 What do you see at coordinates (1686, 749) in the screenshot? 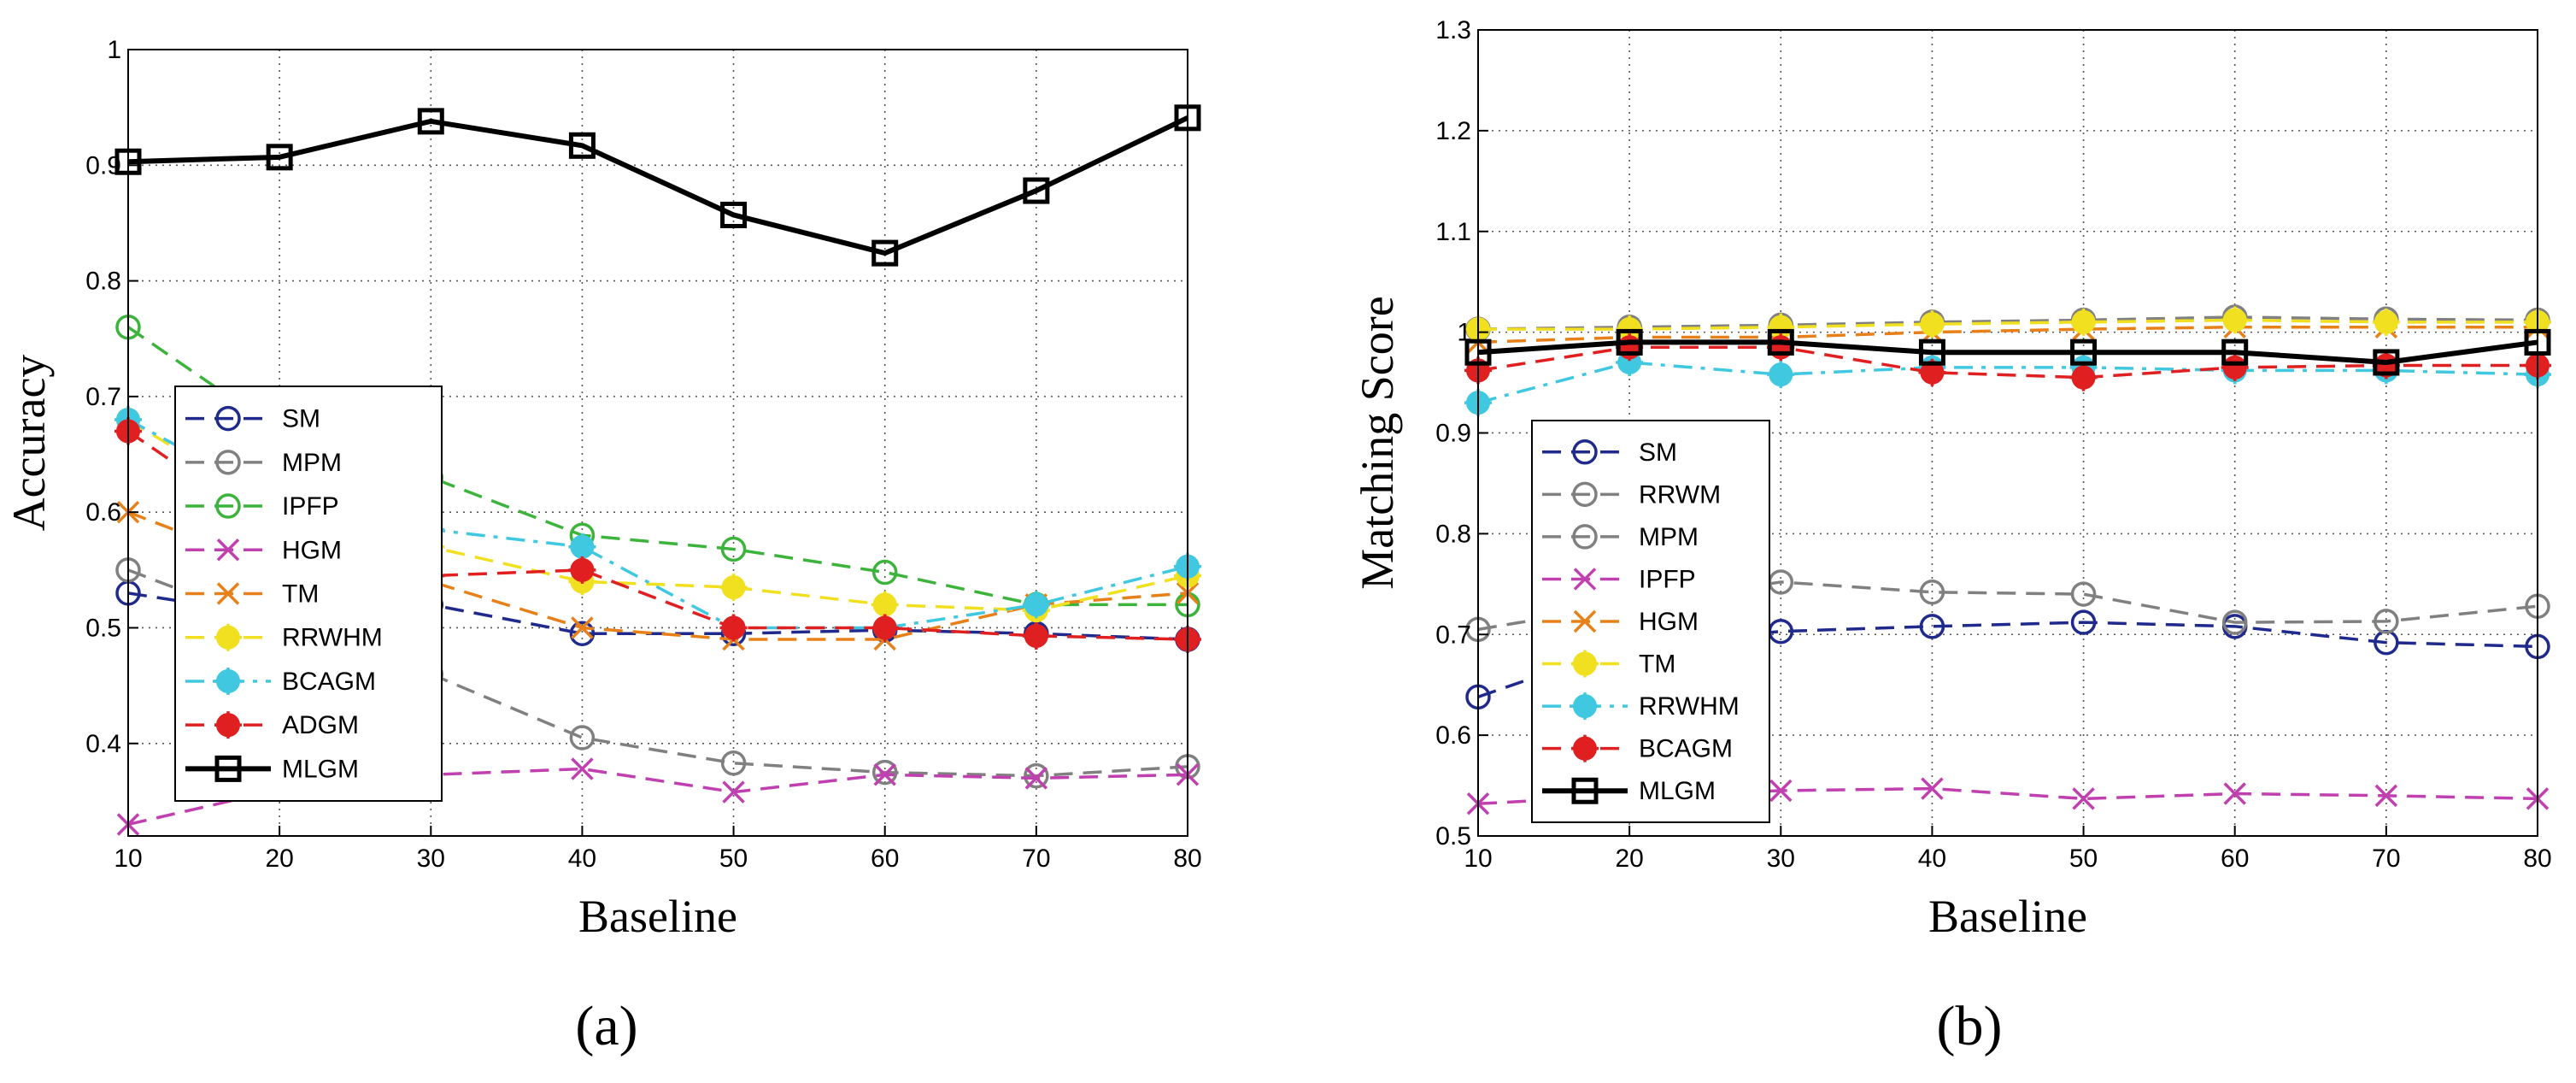
I see `legend-label: BCAGM` at bounding box center [1686, 749].